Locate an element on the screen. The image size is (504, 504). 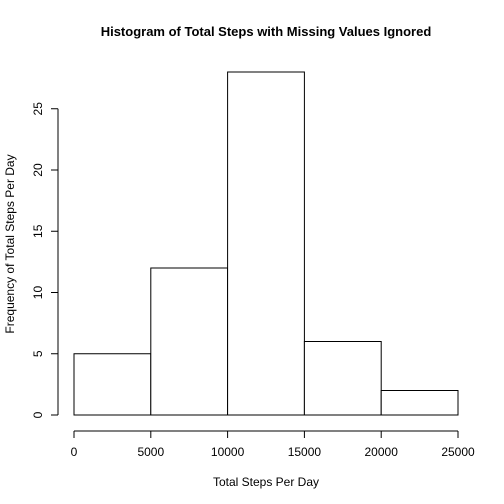
y-tick-label-2: 10 is located at coordinates (38, 293).